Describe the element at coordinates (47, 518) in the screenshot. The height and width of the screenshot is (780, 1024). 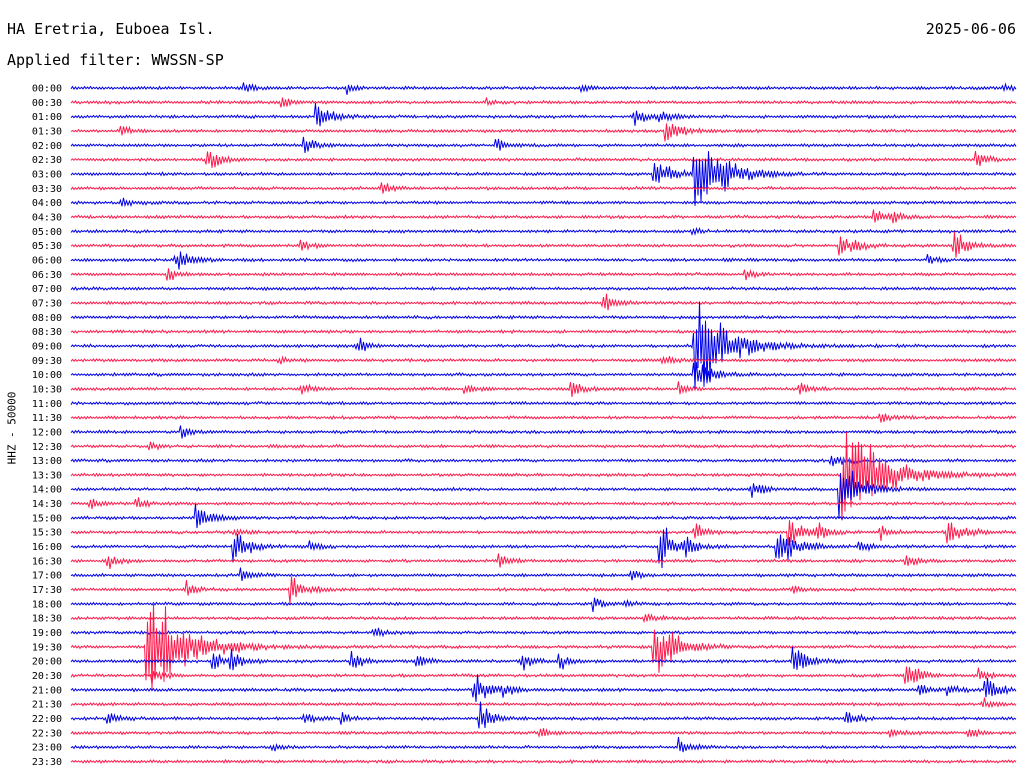
I see `row-label-1500: 15:00` at that location.